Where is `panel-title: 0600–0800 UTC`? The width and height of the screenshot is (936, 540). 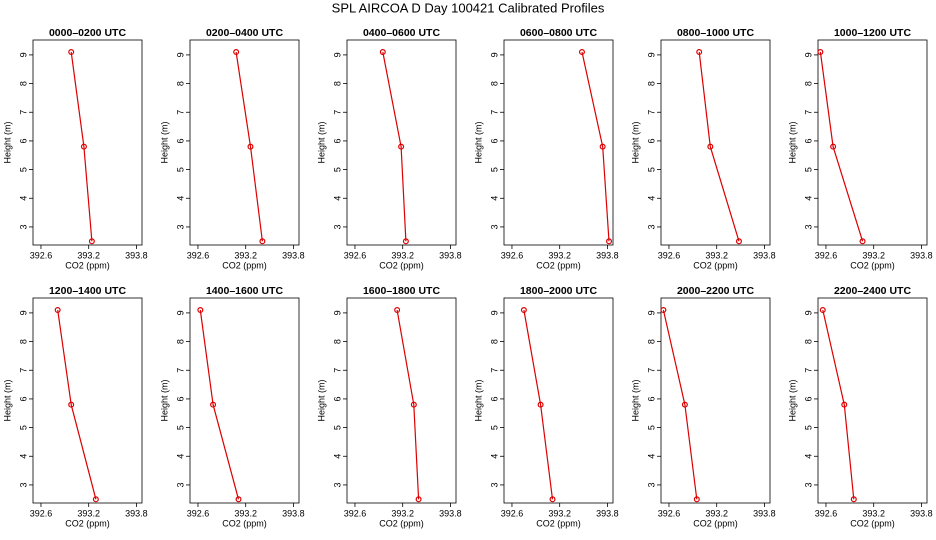
panel-title: 0600–0800 UTC is located at coordinates (558, 33).